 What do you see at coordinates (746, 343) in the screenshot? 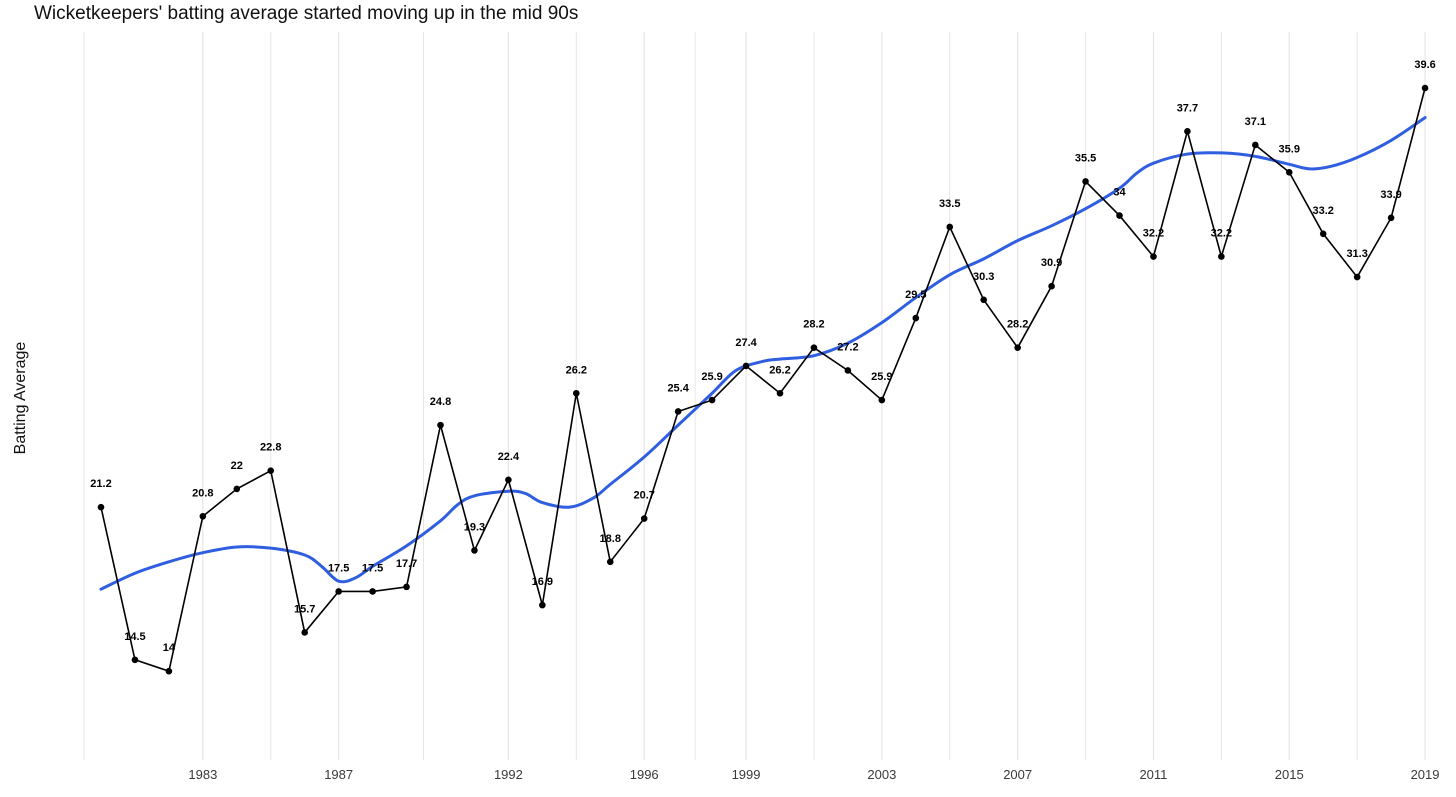
I see `data-label: 27.4` at bounding box center [746, 343].